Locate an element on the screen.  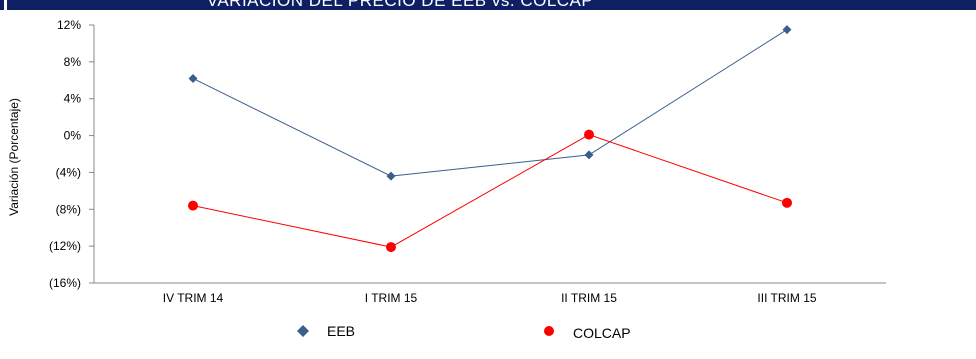
legend-label-eeb: EEB is located at coordinates (341, 331).